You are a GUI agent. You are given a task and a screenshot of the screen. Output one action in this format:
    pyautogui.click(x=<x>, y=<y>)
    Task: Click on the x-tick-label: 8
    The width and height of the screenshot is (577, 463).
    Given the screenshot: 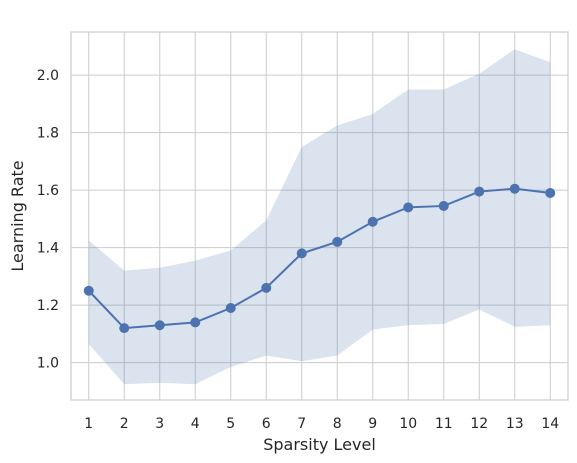 What is the action you would take?
    pyautogui.click(x=337, y=424)
    